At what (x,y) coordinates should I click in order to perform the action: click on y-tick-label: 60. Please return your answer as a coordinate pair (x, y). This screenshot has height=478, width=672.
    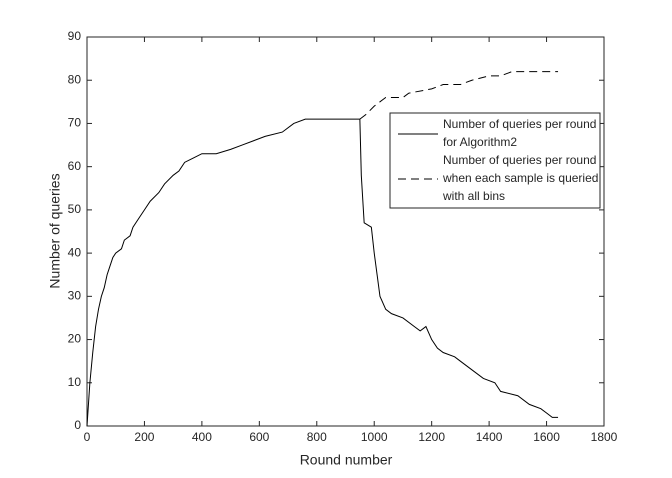
    Looking at the image, I should click on (75, 166).